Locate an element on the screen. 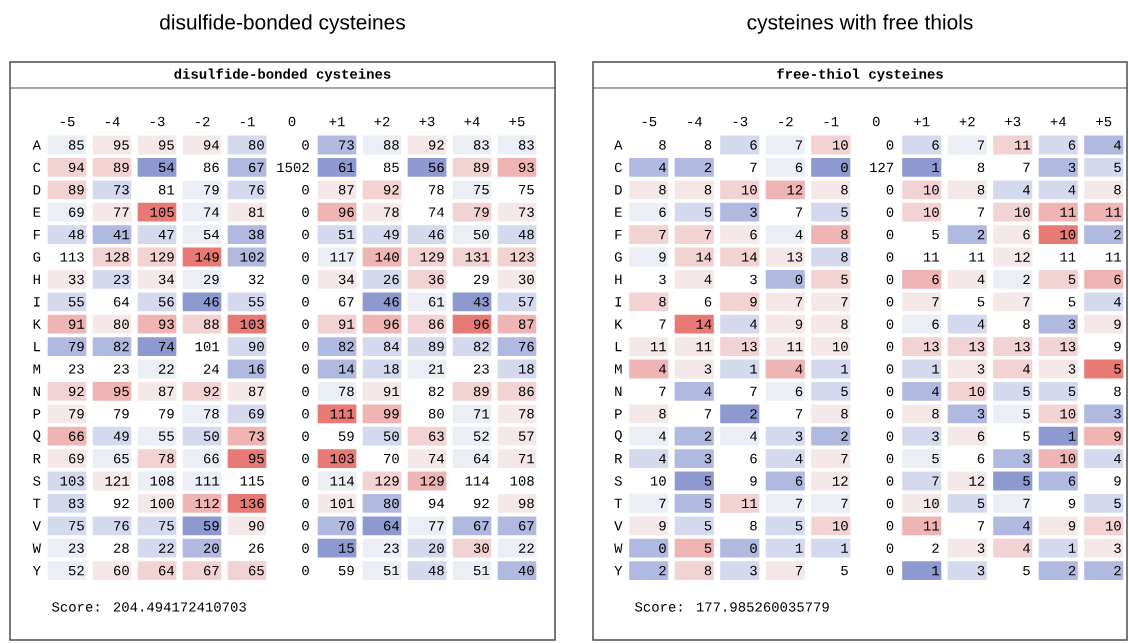 The height and width of the screenshot is (643, 1129). data-label: 51 is located at coordinates (481, 570).